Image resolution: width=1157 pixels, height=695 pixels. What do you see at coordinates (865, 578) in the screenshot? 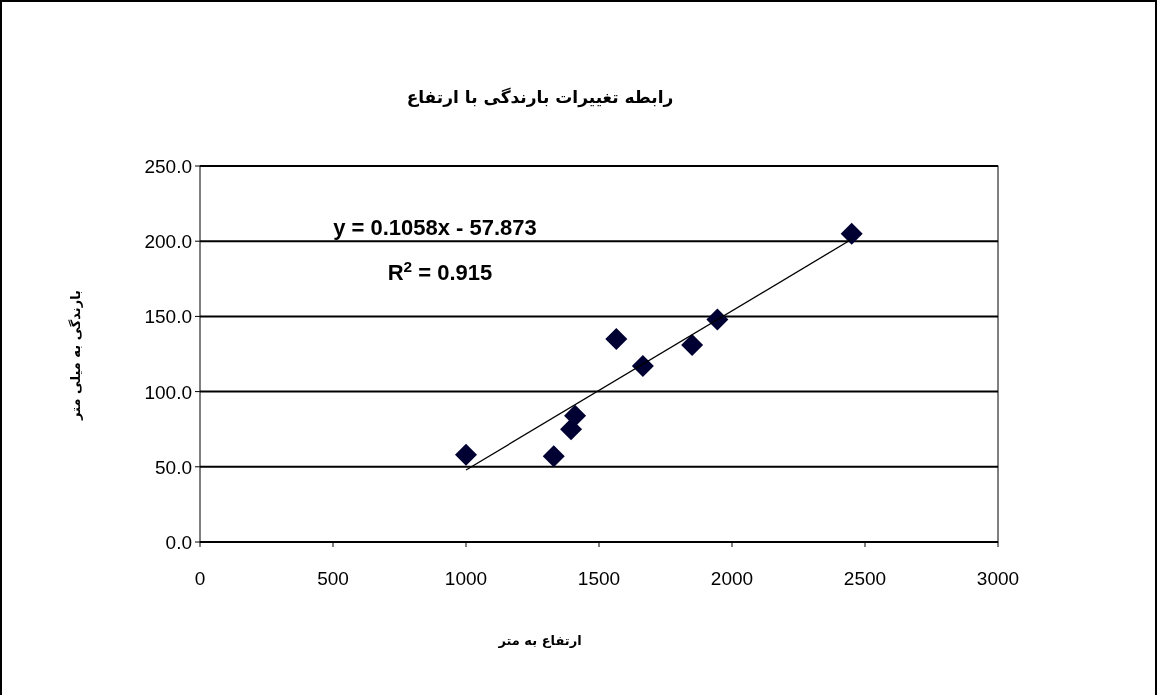
I see `x-tick-label: 2500` at bounding box center [865, 578].